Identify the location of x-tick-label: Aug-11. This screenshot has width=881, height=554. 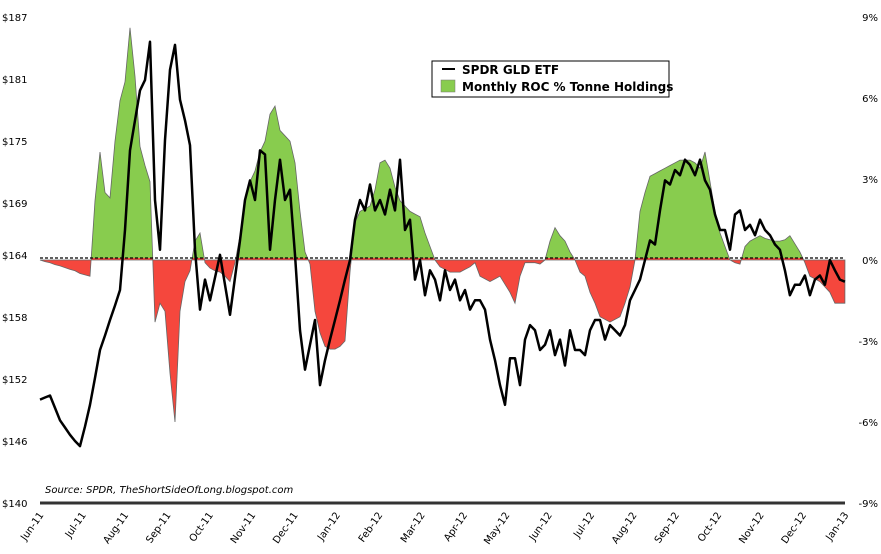
(117, 528).